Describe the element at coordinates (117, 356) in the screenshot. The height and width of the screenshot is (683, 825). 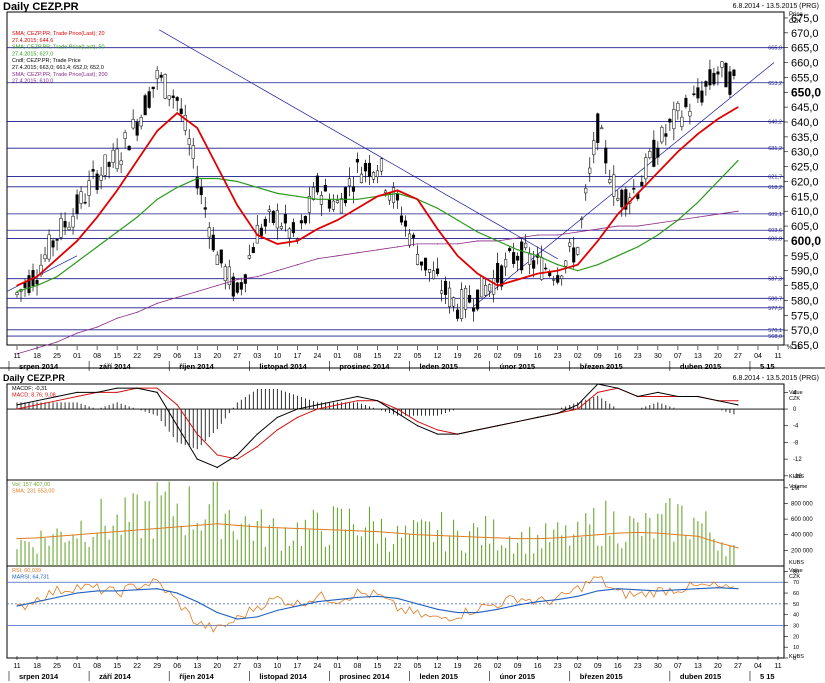
I see `price-x-tick-label: 15` at that location.